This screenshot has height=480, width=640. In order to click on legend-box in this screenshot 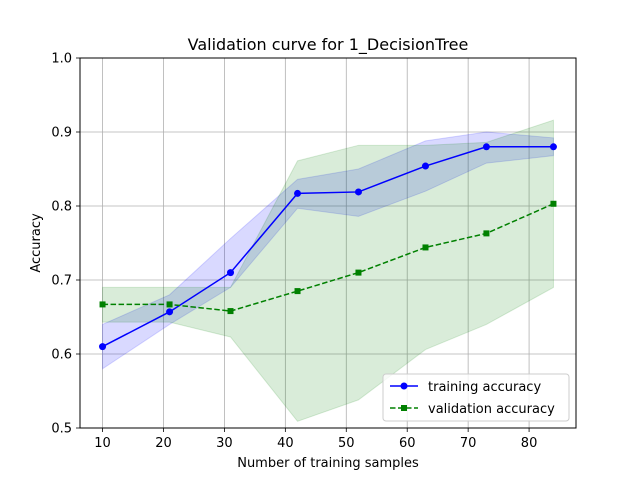, I will do `click(476, 397)`.